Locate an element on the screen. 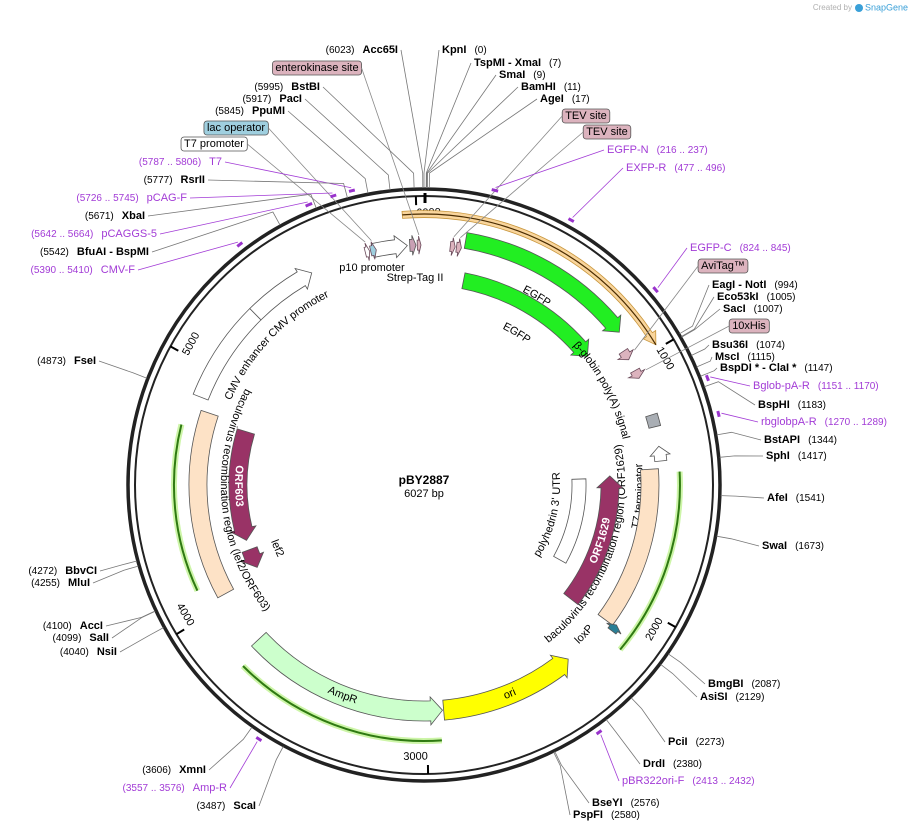  site-name: BseYI is located at coordinates (607, 803).